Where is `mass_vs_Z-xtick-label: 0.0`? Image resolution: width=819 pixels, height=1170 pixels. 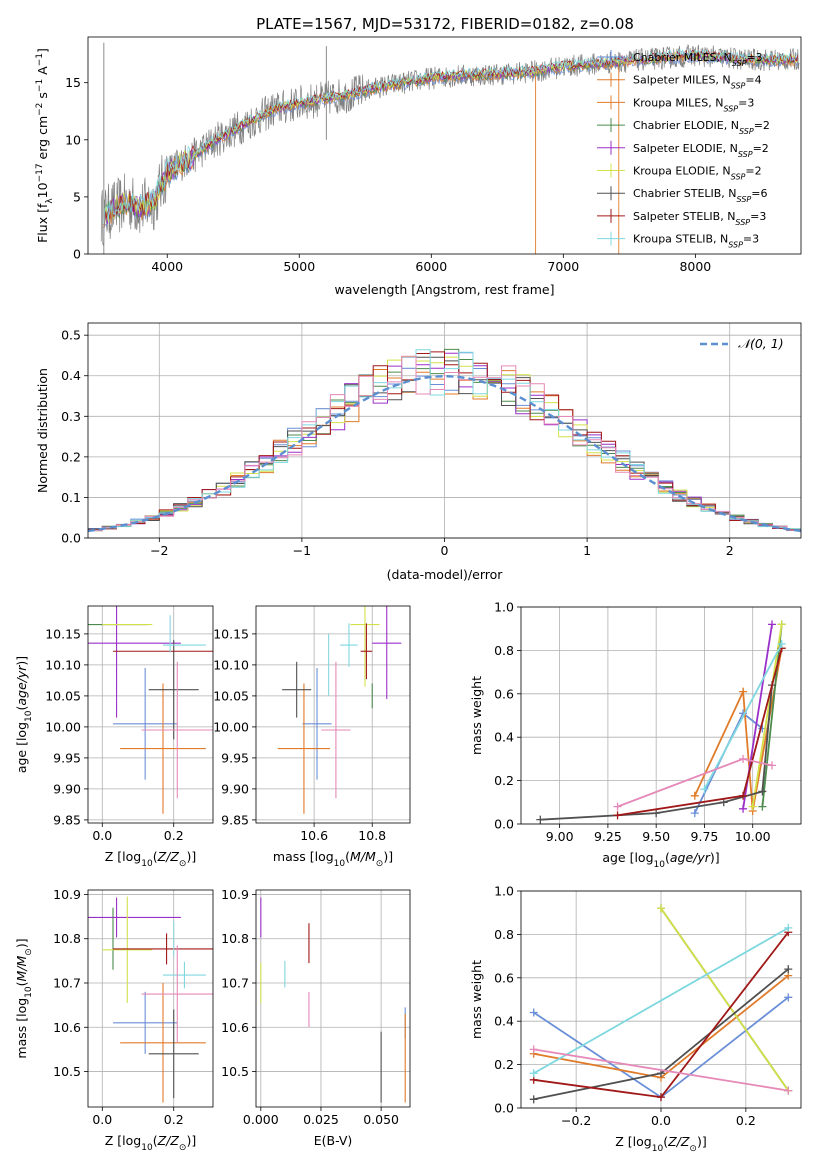 mass_vs_Z-xtick-label: 0.0 is located at coordinates (102, 1119).